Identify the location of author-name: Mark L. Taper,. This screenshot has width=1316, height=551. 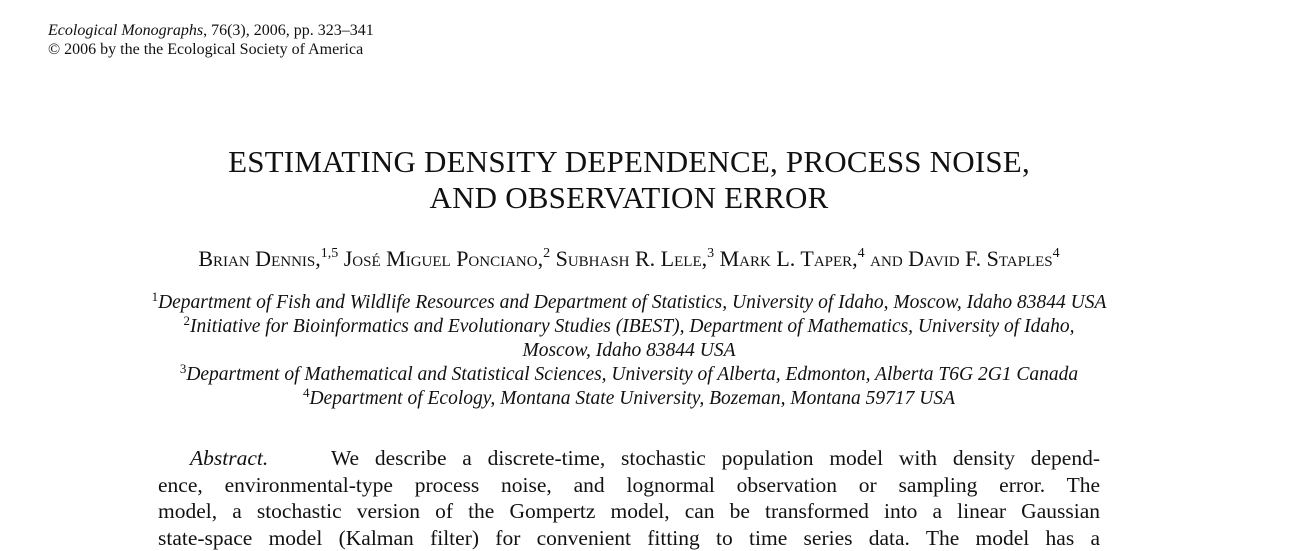
(786, 258).